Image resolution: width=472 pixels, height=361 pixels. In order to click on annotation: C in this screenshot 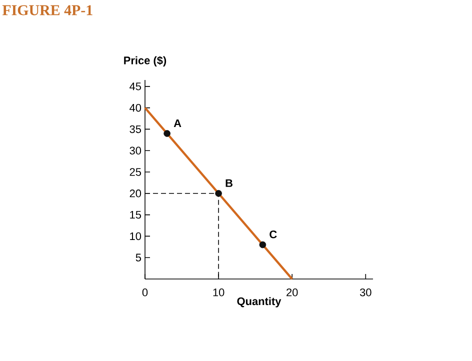, I will do `click(273, 234)`.